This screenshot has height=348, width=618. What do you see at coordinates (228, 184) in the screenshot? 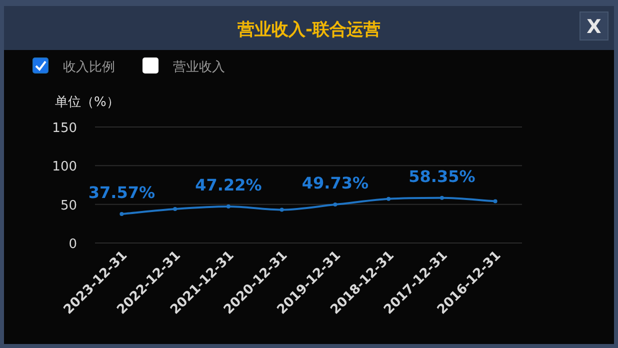
I see `data-label: 47.22%` at bounding box center [228, 184].